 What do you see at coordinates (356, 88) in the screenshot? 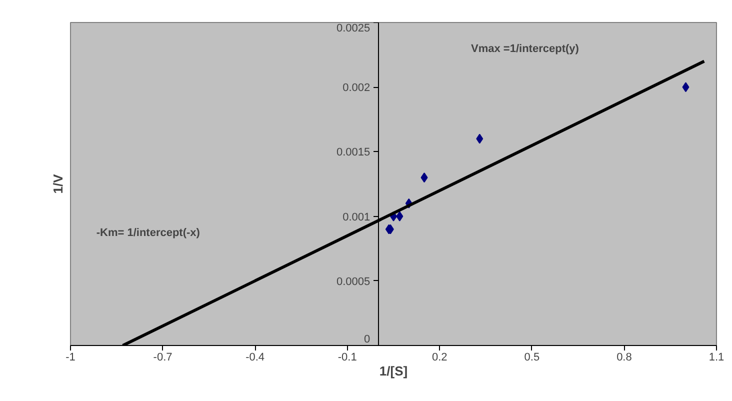
I see `y-tick-label: 0.002` at bounding box center [356, 88].